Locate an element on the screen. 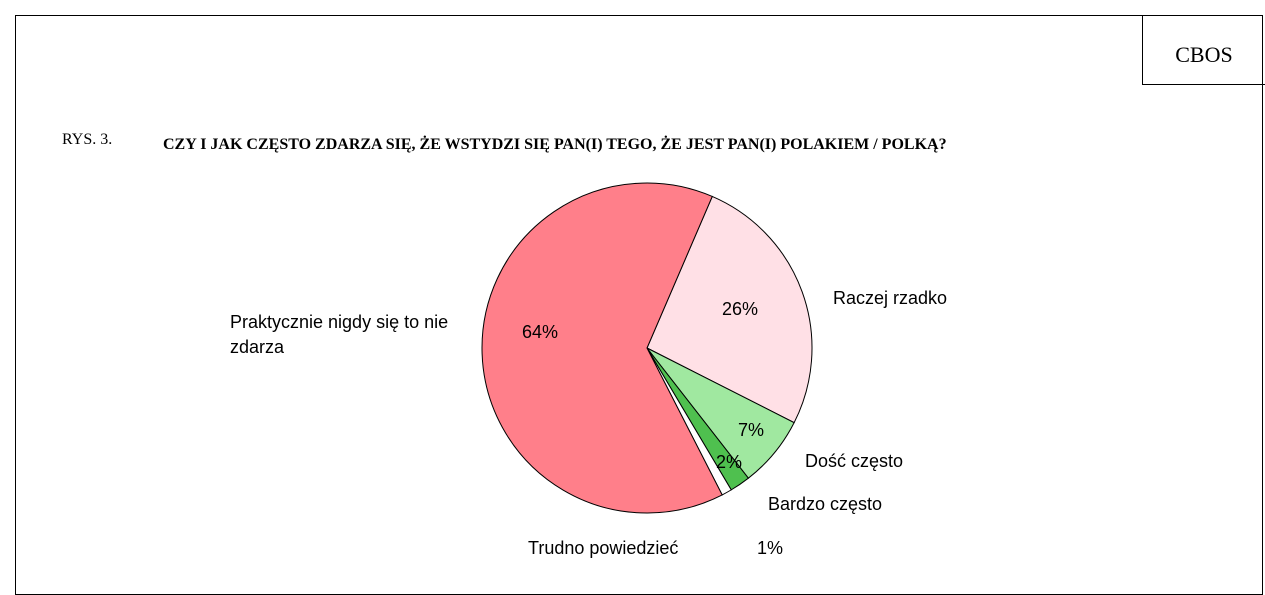 This screenshot has width=1265, height=595. figure-number: RYS. 3. is located at coordinates (87, 139).